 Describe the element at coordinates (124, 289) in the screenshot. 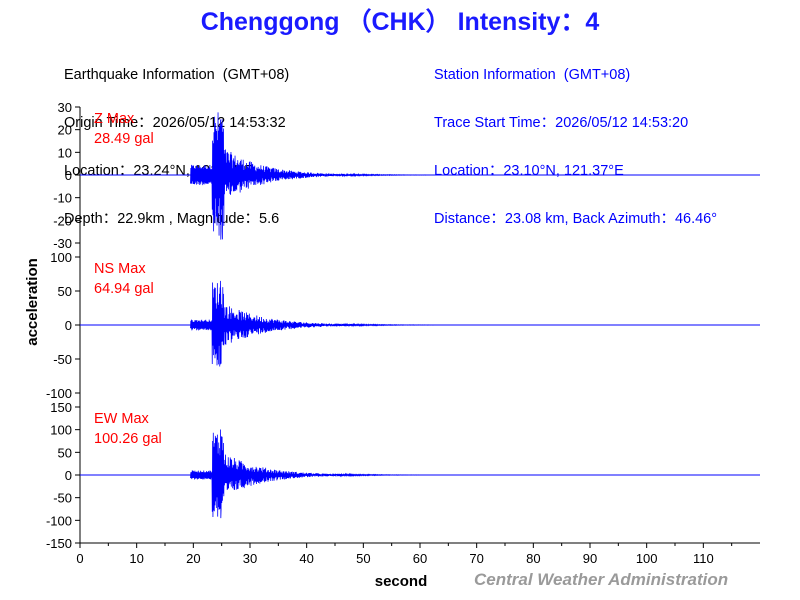

I see `max-value-ns: 64.94 gal` at that location.